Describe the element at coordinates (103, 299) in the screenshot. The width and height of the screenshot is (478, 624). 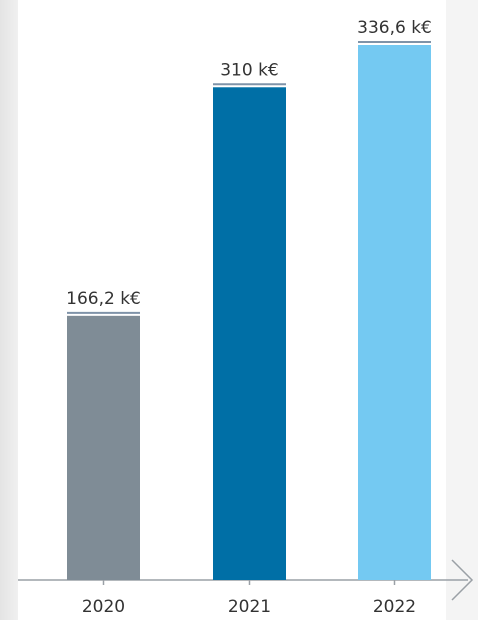
I see `value-label: 166,2 k€` at that location.